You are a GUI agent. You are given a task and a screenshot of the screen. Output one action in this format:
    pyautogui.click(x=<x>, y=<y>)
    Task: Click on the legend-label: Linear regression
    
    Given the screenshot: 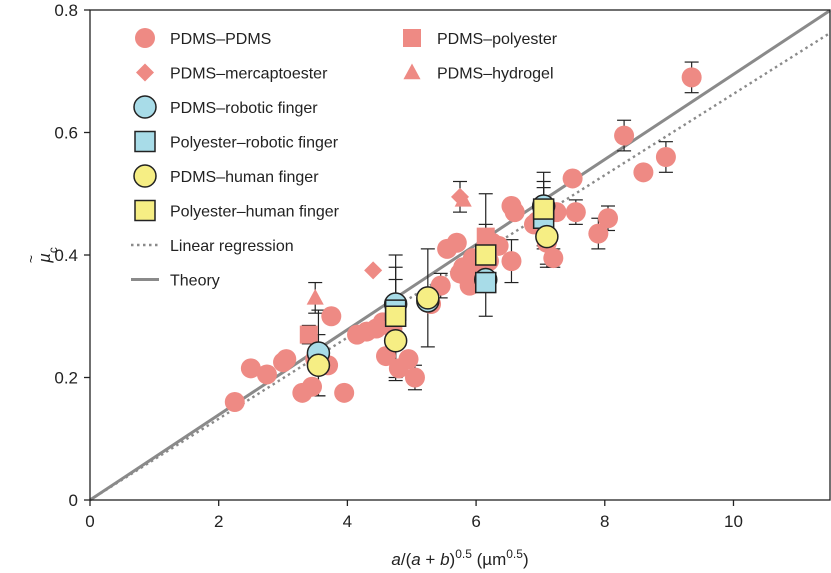 What is the action you would take?
    pyautogui.click(x=232, y=246)
    